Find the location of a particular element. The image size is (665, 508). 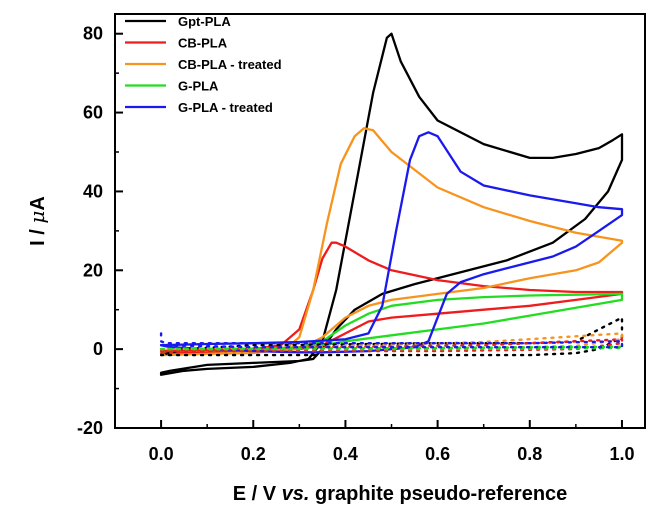

x-tick-label: 0.4 is located at coordinates (345, 454).